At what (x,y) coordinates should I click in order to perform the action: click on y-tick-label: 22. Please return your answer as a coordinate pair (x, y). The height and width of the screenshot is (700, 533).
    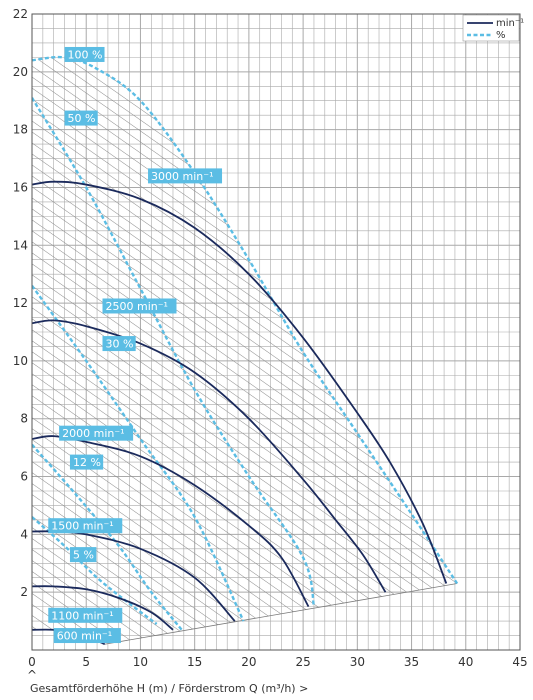
    Looking at the image, I should click on (20, 14).